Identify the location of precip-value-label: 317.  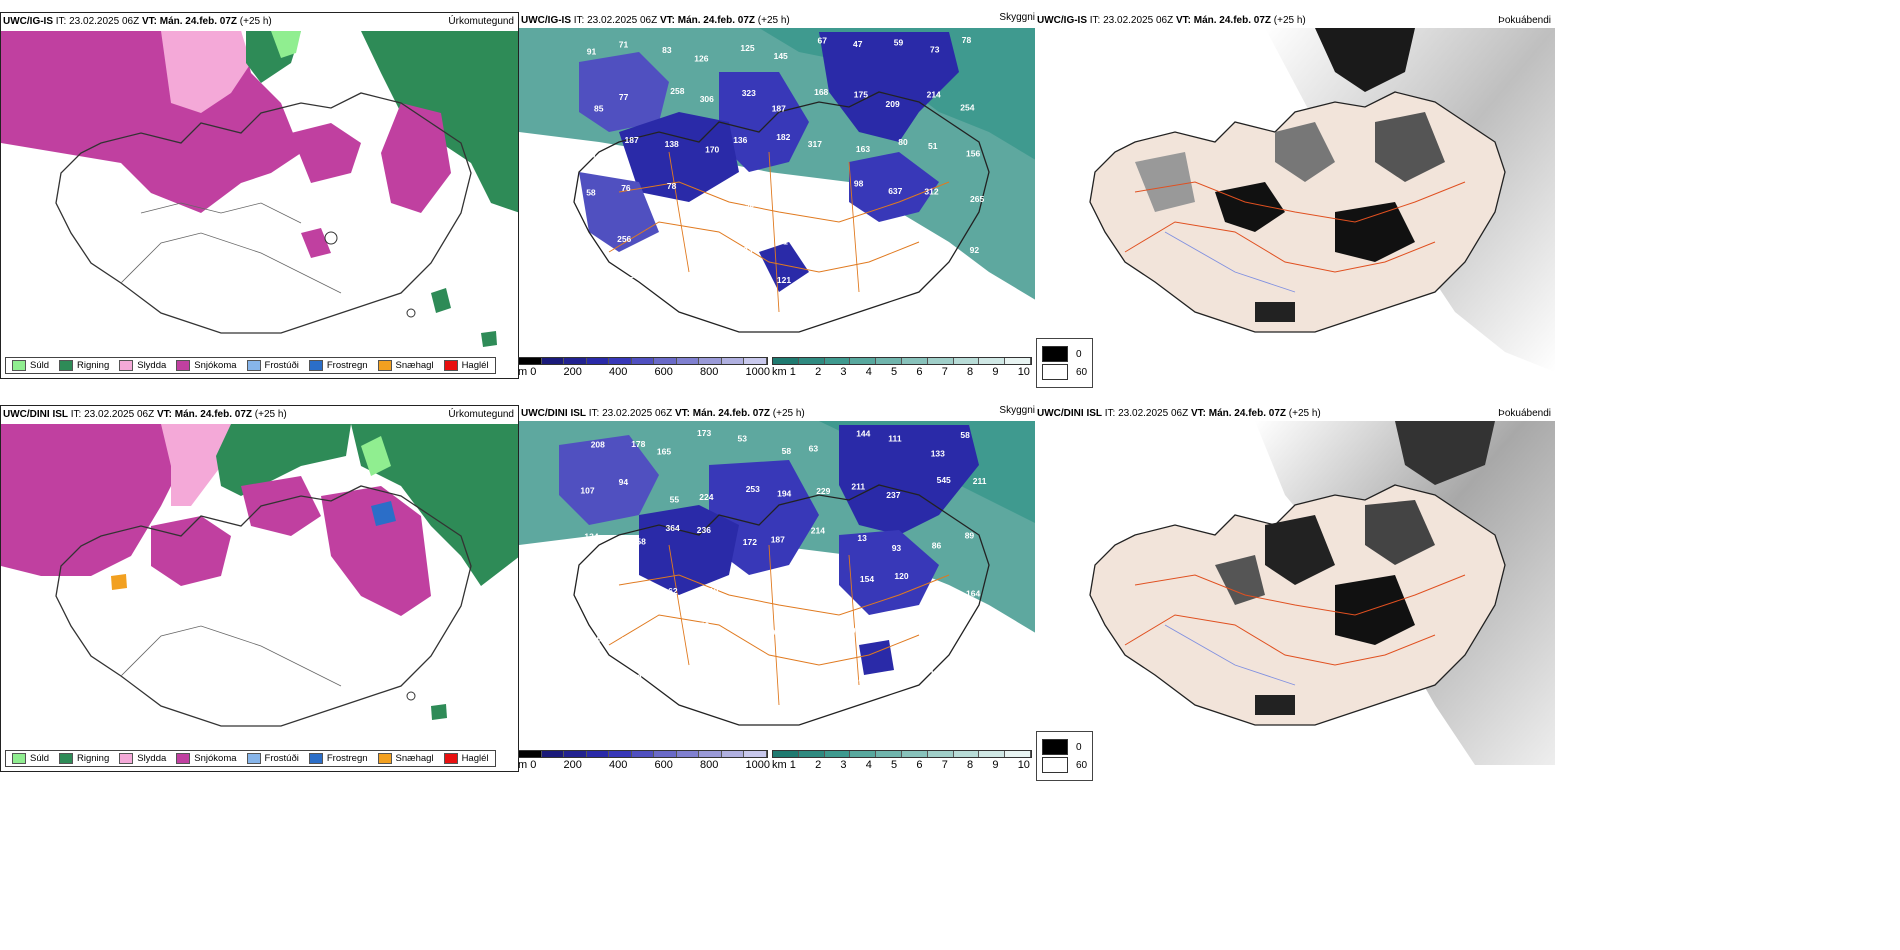
(815, 144).